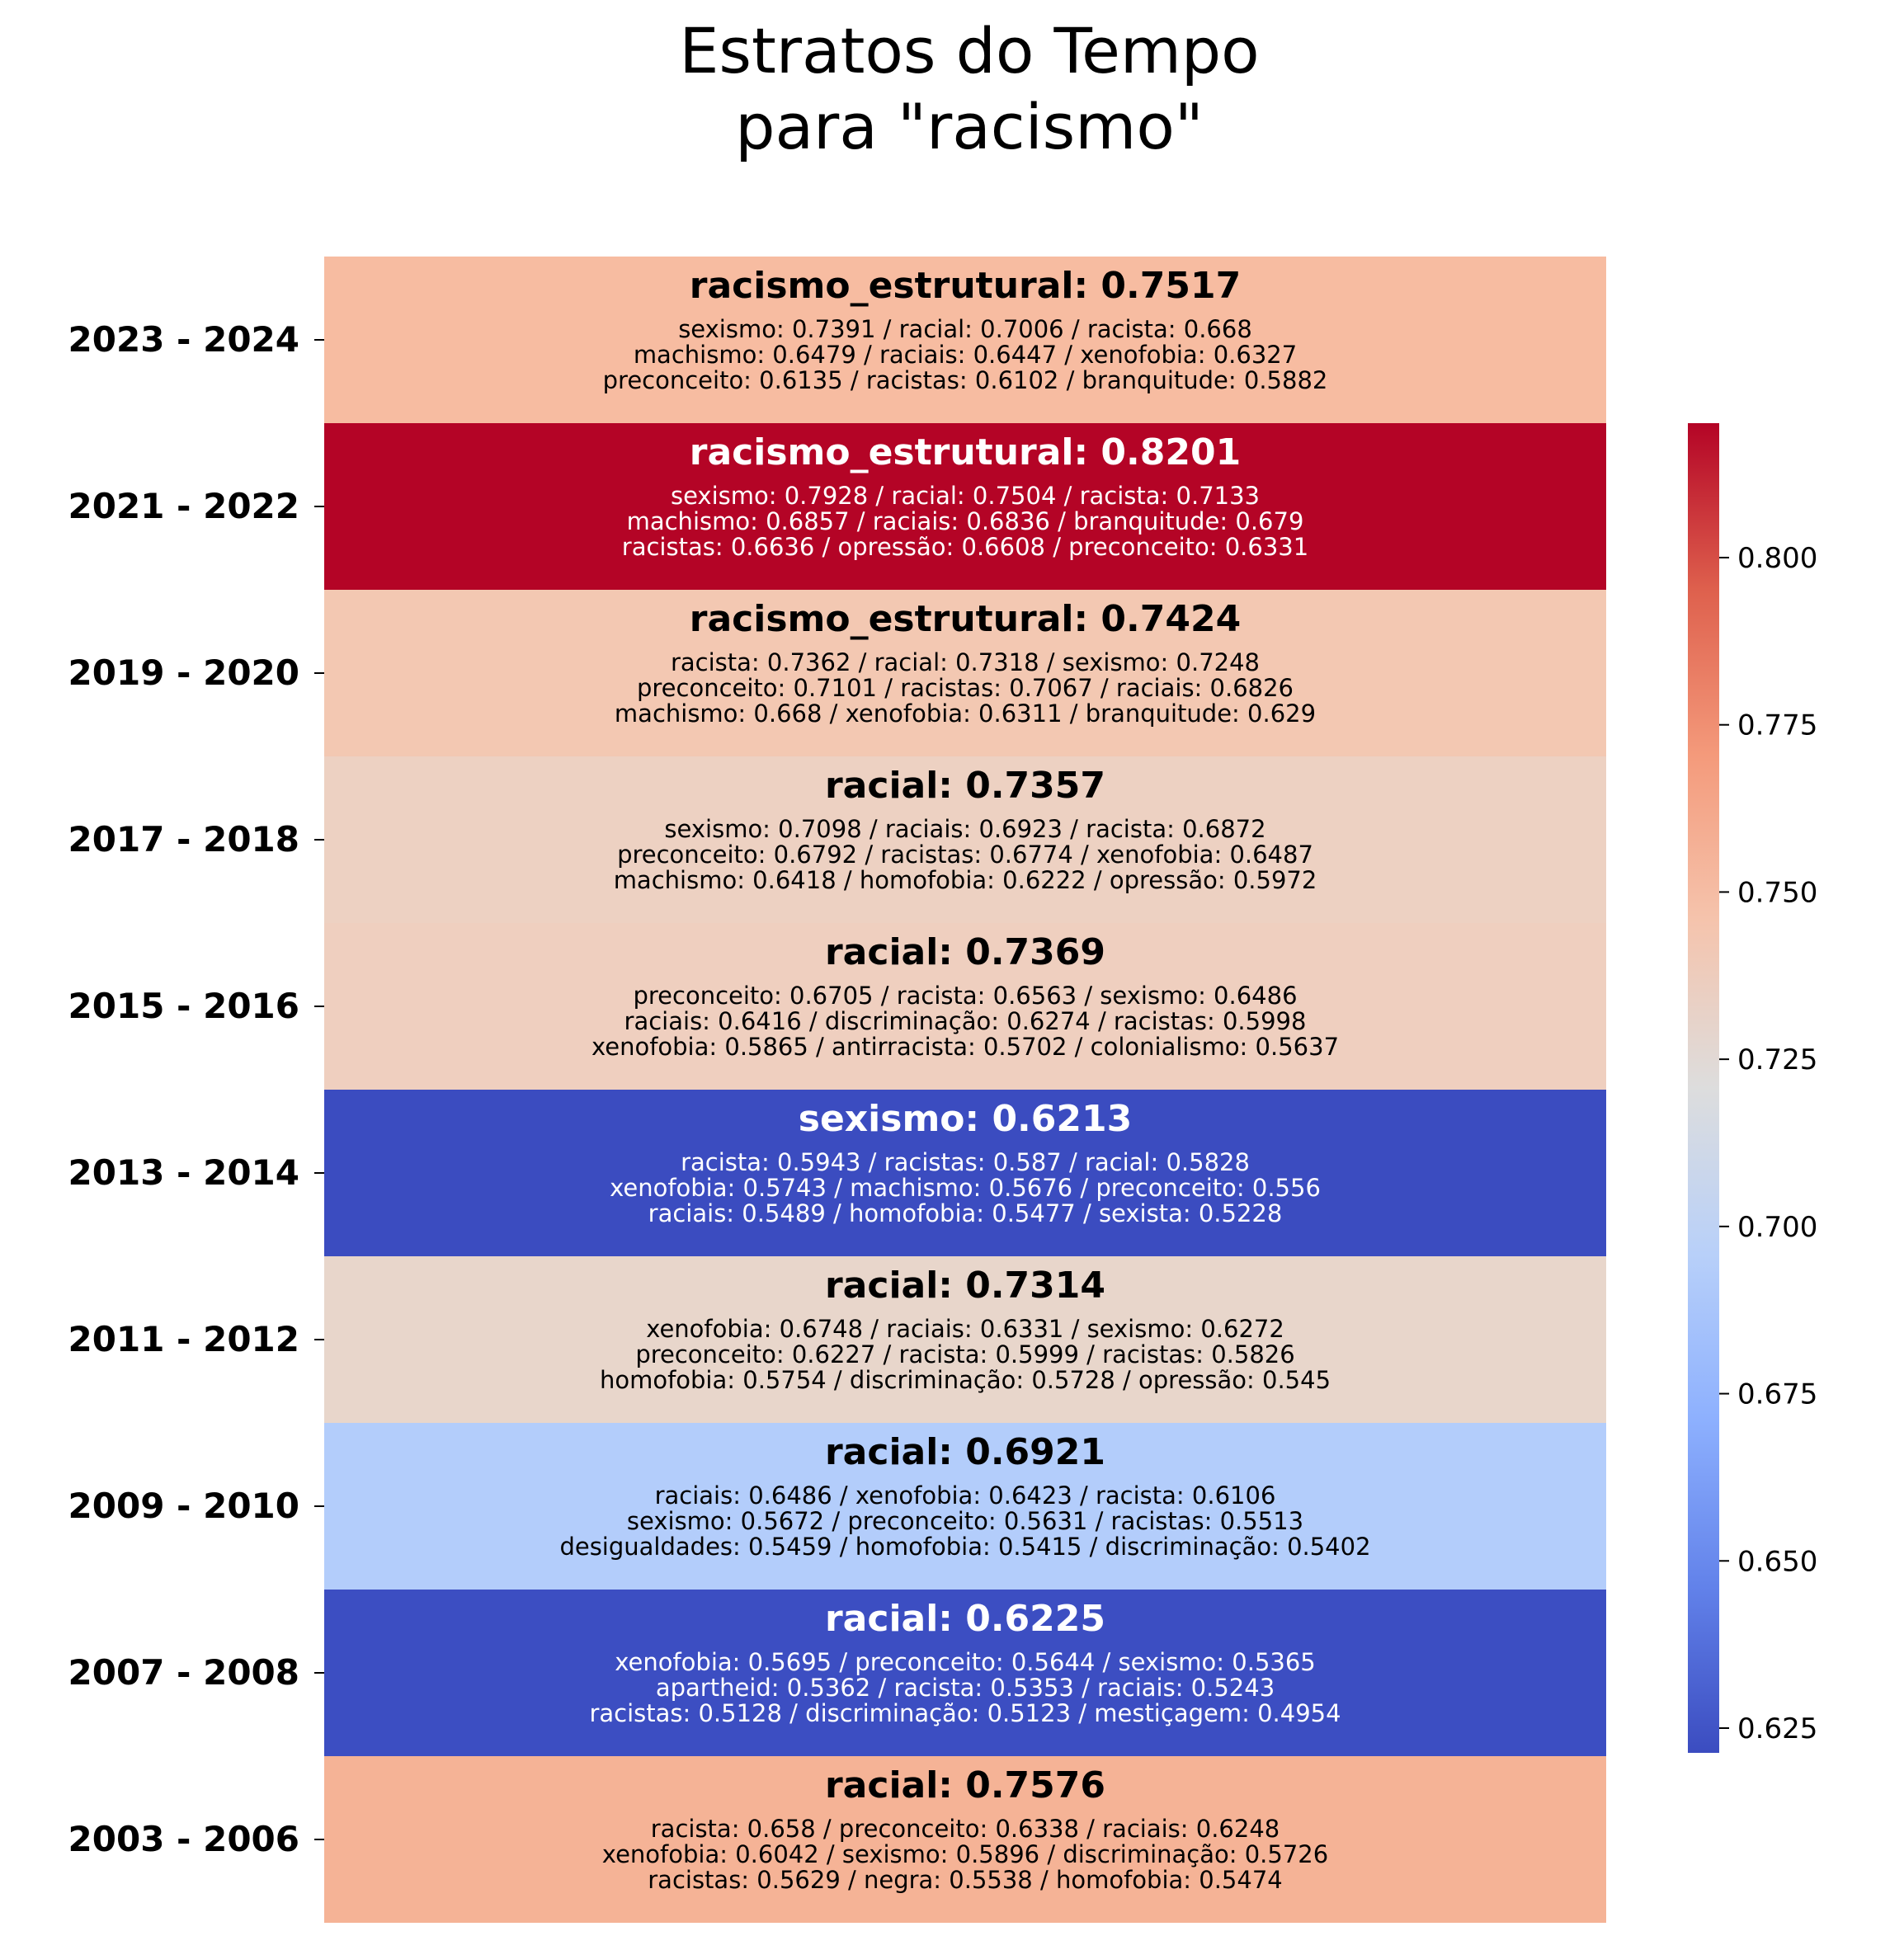 This screenshot has height=1950, width=1904. Describe the element at coordinates (1777, 725) in the screenshot. I see `colorbar-tick-label: 0.775` at that location.